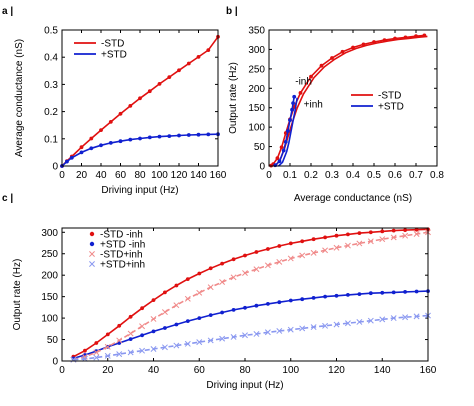 The width and height of the screenshot is (474, 406). Describe the element at coordinates (336, 370) in the screenshot. I see `x-tick-label: 120` at that location.